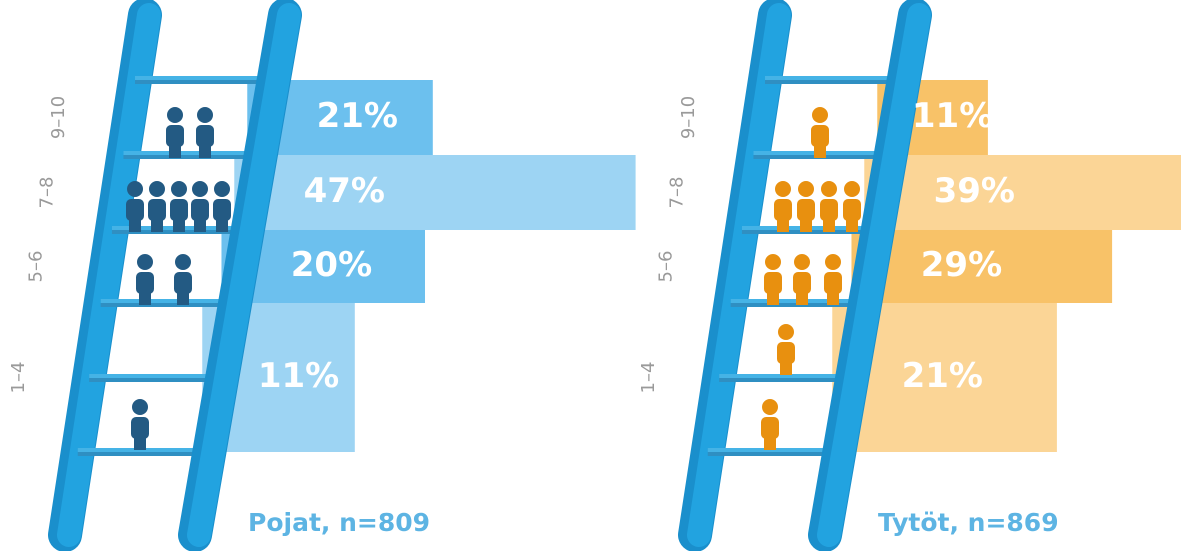 Image resolution: width=1181 pixels, height=551 pixels. Describe the element at coordinates (961, 265) in the screenshot. I see `value-label: 29%` at that location.